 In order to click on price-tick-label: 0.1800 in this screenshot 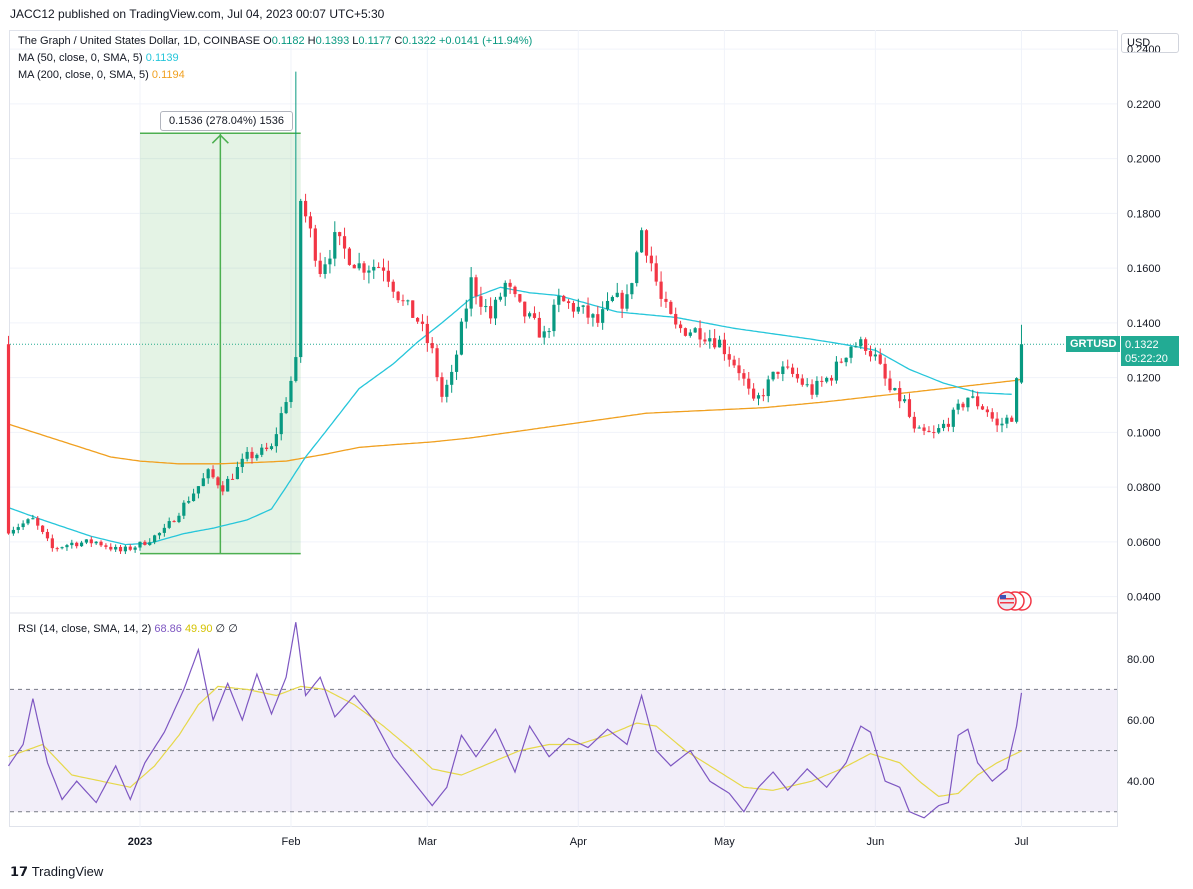, I will do `click(1144, 214)`.